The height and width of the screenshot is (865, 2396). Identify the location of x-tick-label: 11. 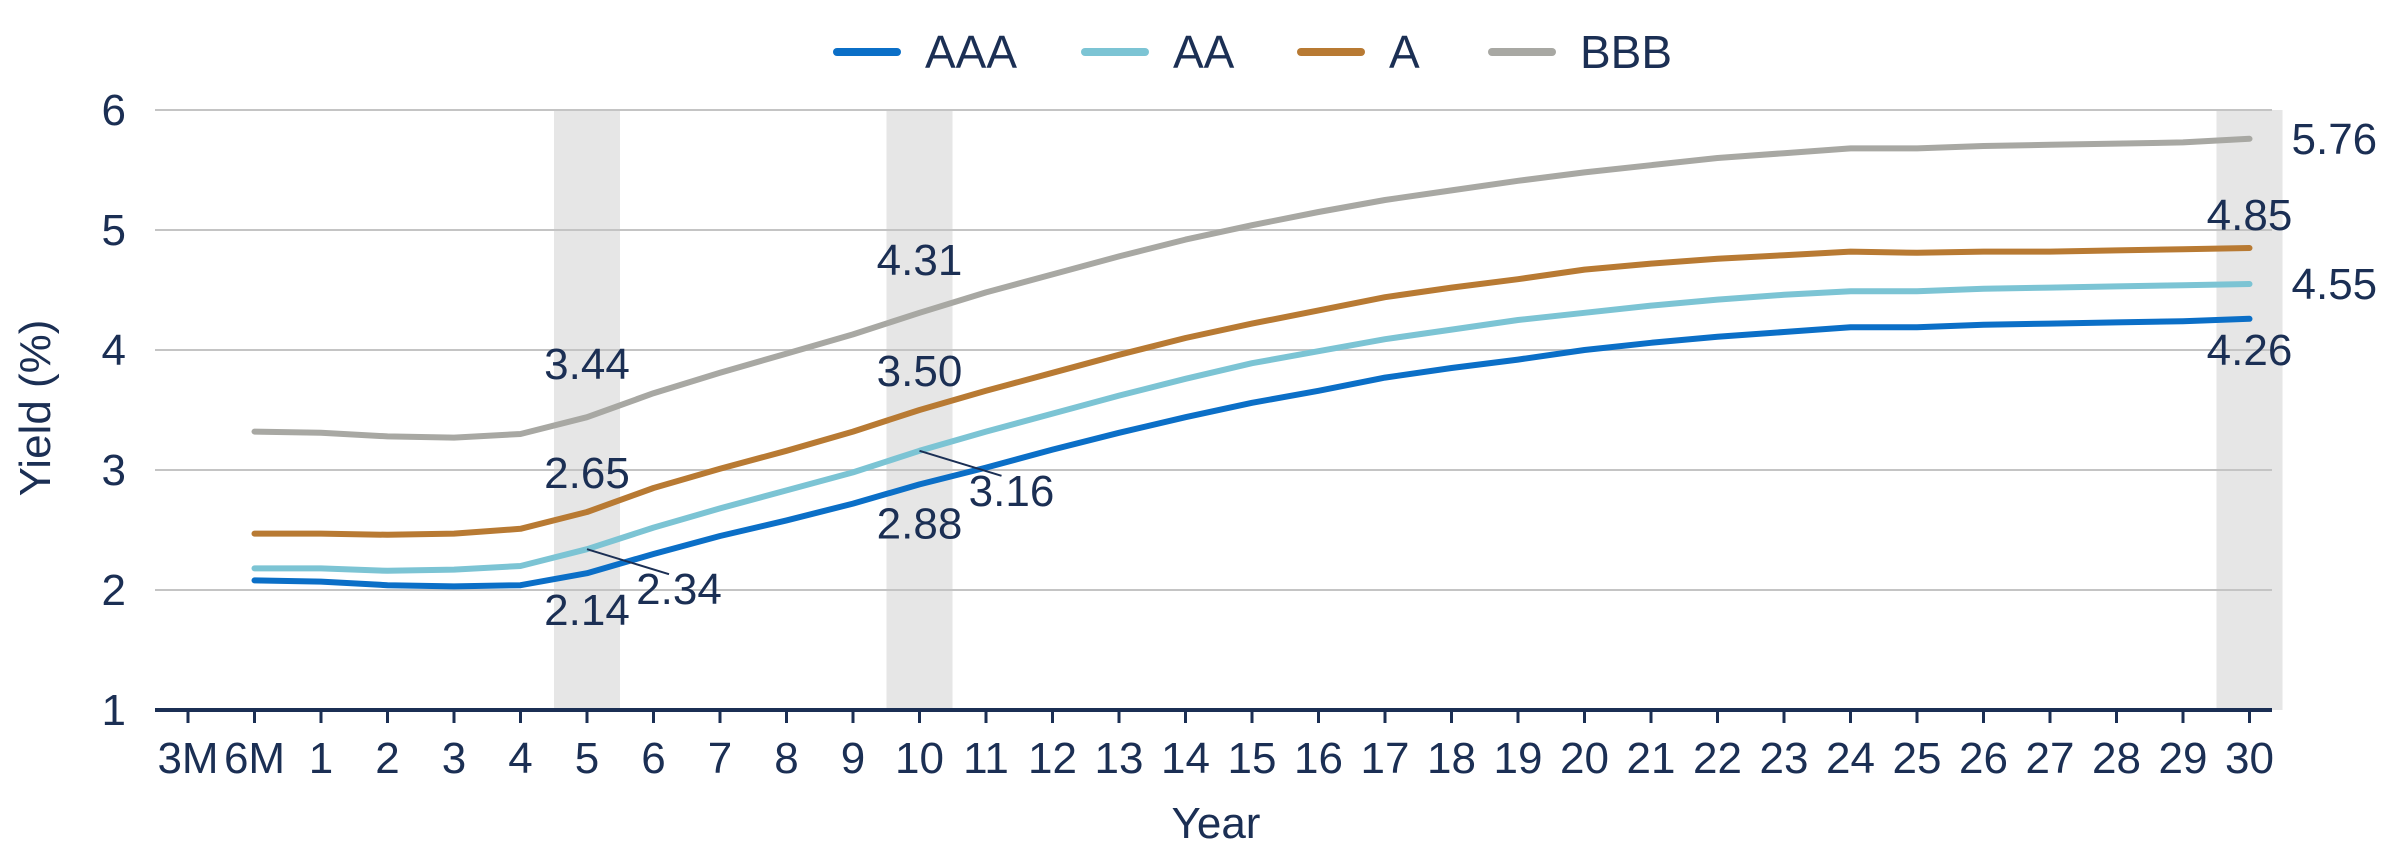
(986, 758).